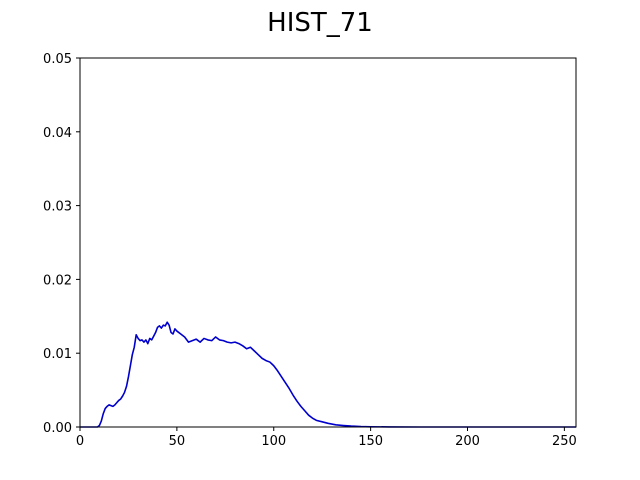 The image size is (640, 480). What do you see at coordinates (57, 59) in the screenshot?
I see `y-tick-label: 0.05` at bounding box center [57, 59].